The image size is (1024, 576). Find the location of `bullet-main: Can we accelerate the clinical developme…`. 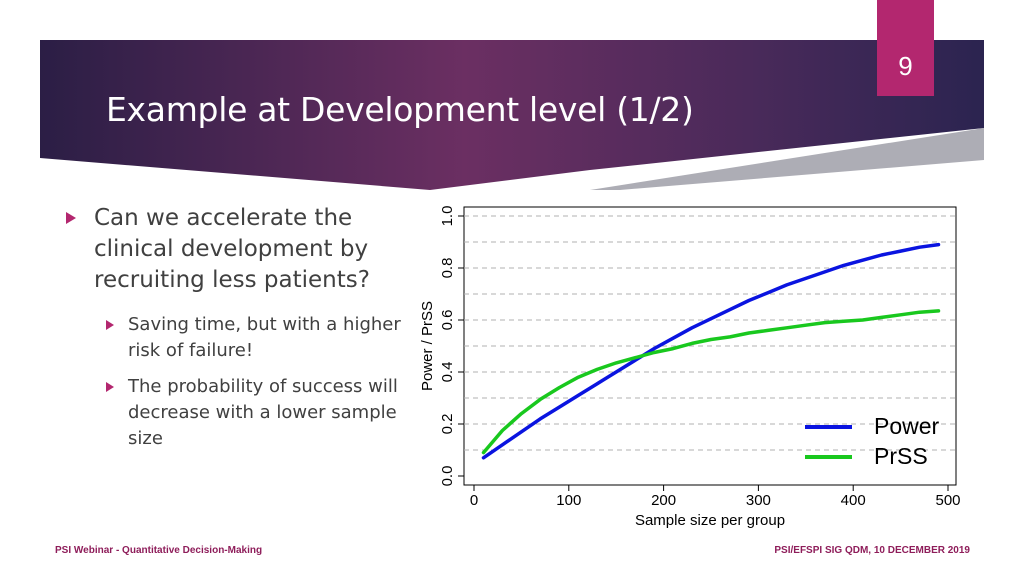

bullet-main: Can we accelerate the clinical developme… is located at coordinates (236, 249).